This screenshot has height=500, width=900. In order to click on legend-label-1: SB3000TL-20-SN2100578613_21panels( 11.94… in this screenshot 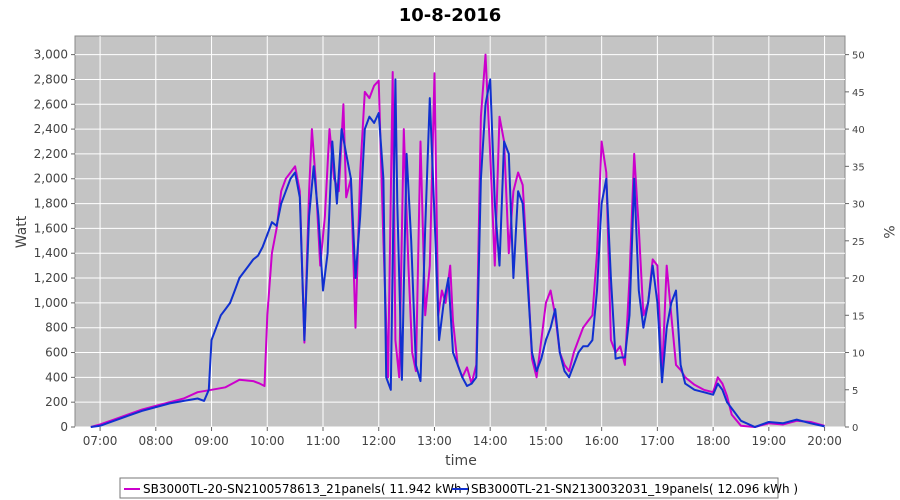, I will do `click(306, 489)`.